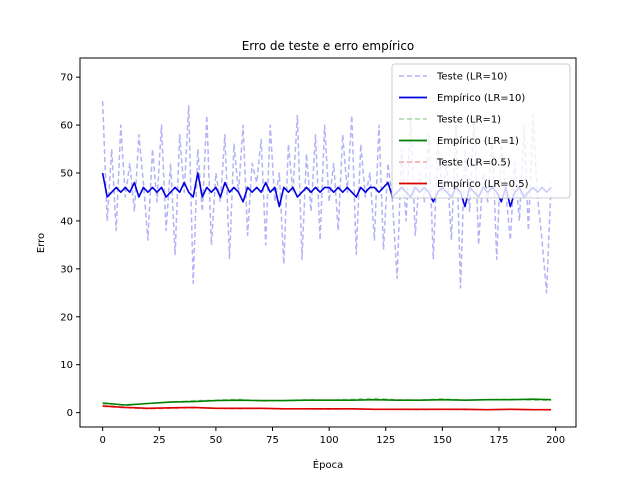  What do you see at coordinates (66, 174) in the screenshot?
I see `y-tick-label: 50` at bounding box center [66, 174].